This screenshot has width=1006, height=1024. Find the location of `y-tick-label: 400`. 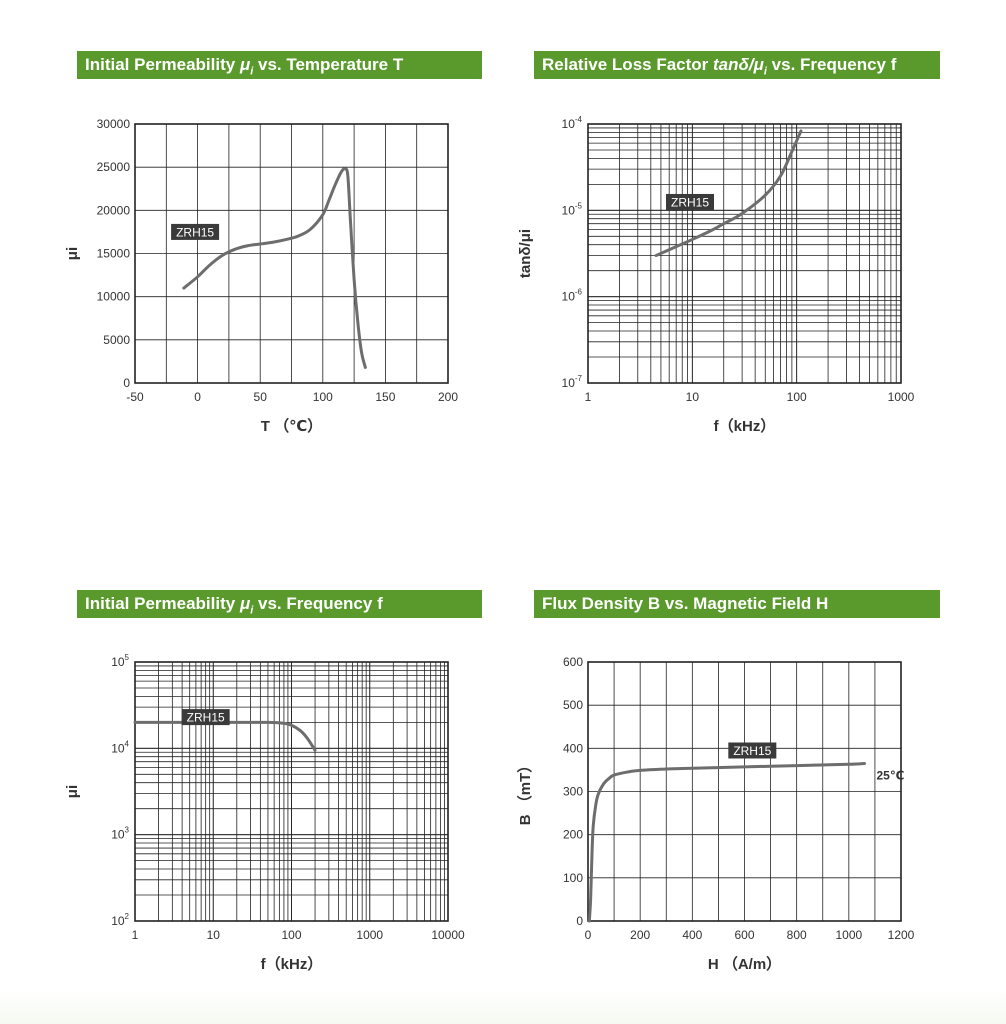

y-tick-label: 400 is located at coordinates (573, 748).